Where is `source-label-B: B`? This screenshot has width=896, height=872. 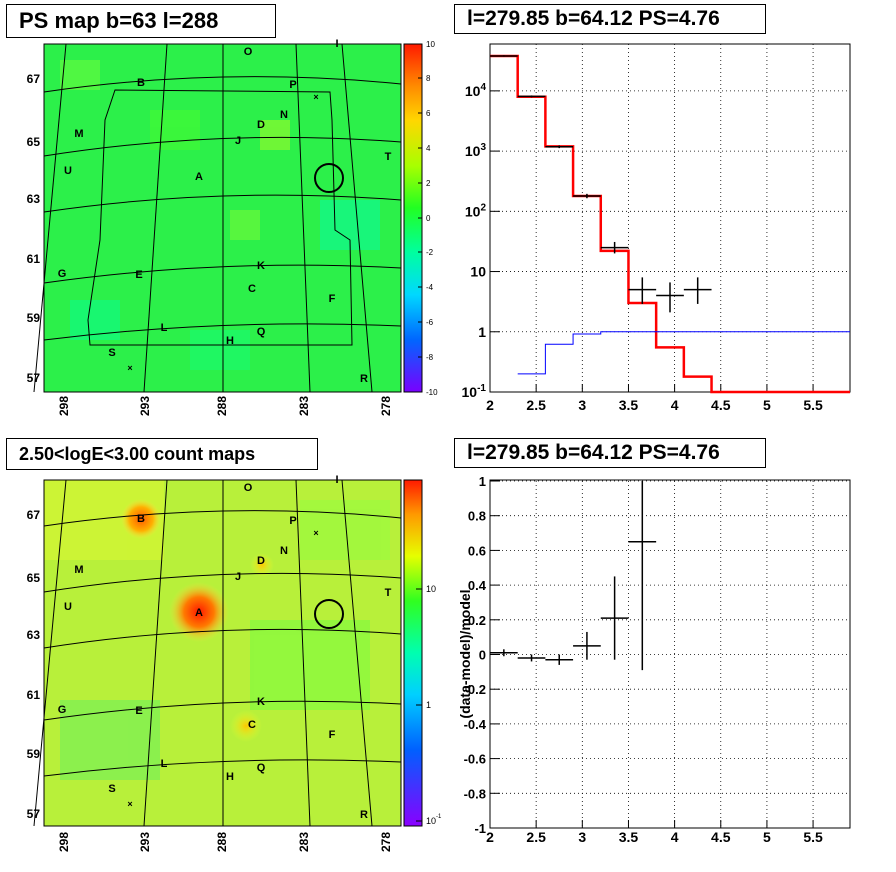
source-label-B: B is located at coordinates (141, 83).